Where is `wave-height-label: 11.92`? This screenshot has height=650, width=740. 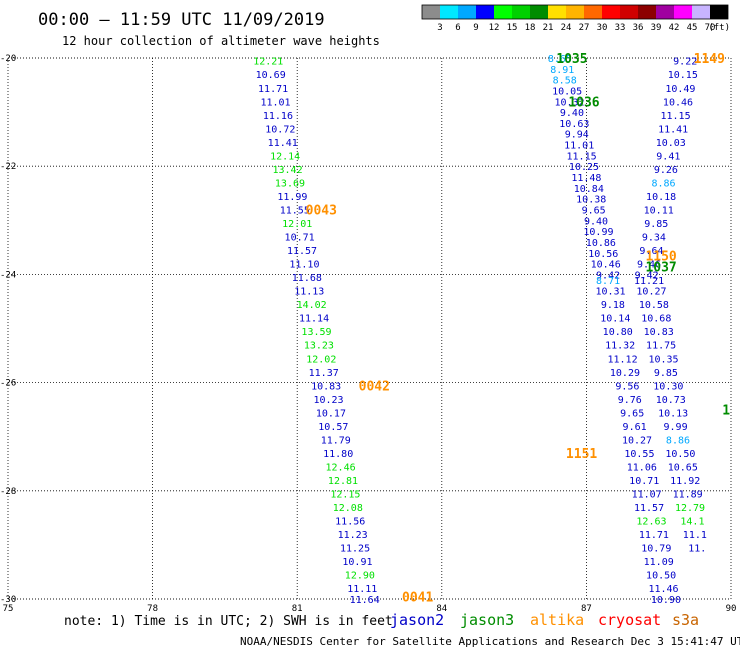 wave-height-label: 11.92 is located at coordinates (685, 481).